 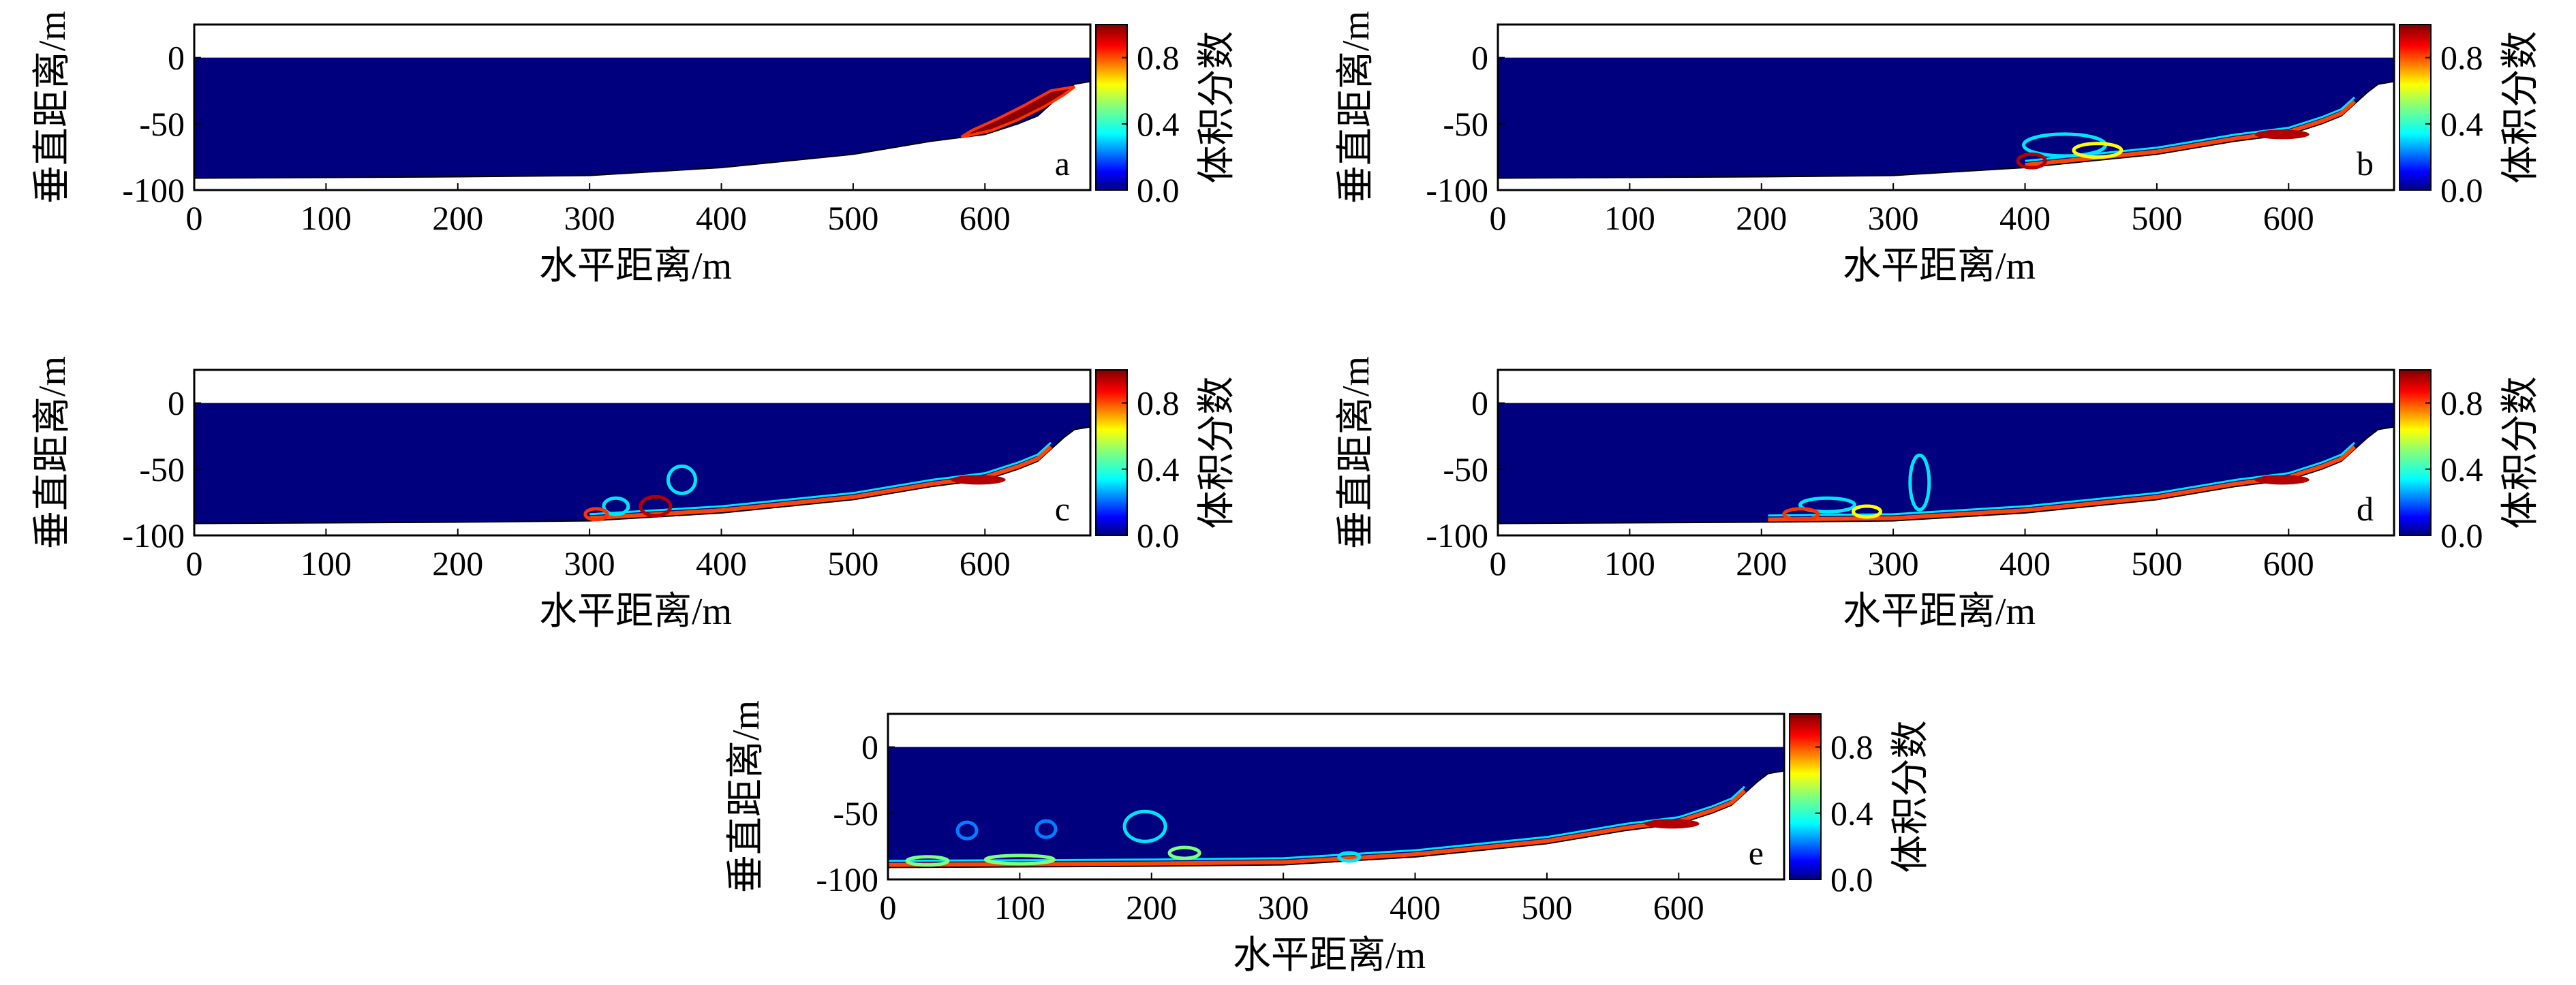 What do you see at coordinates (1756, 853) in the screenshot?
I see `panel-letter: e` at bounding box center [1756, 853].